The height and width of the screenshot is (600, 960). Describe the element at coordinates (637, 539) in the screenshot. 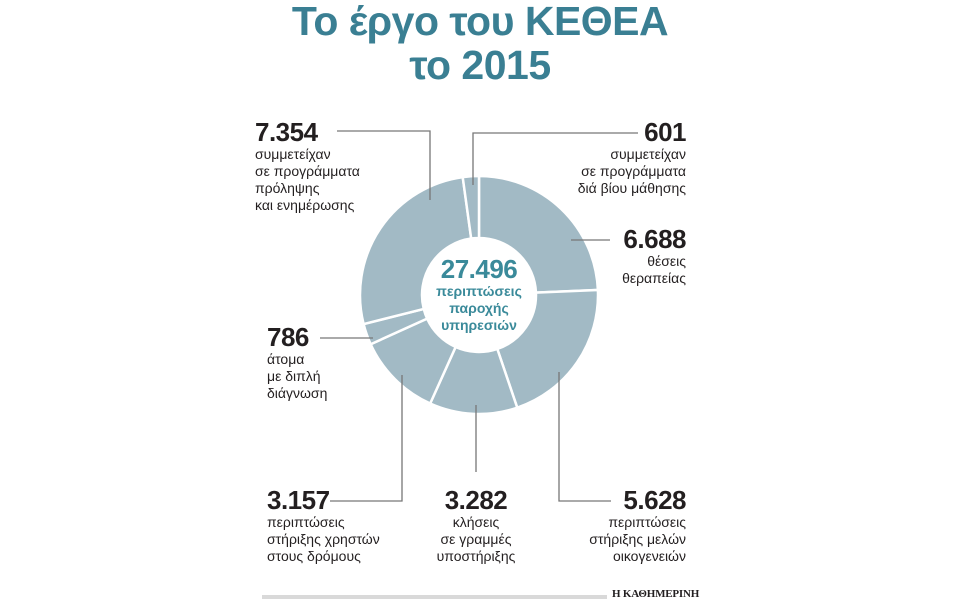

I see `desc: στήριξης μελών` at that location.